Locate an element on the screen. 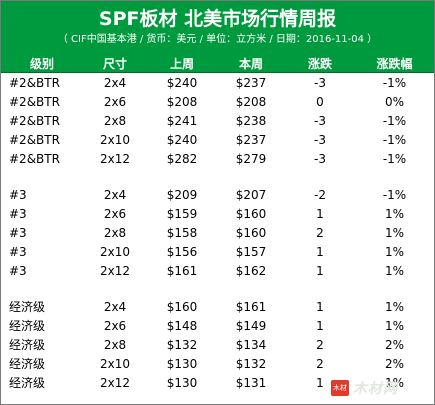  table-row: 经济级 2x8 $132 $134 2 2% is located at coordinates (217, 344).